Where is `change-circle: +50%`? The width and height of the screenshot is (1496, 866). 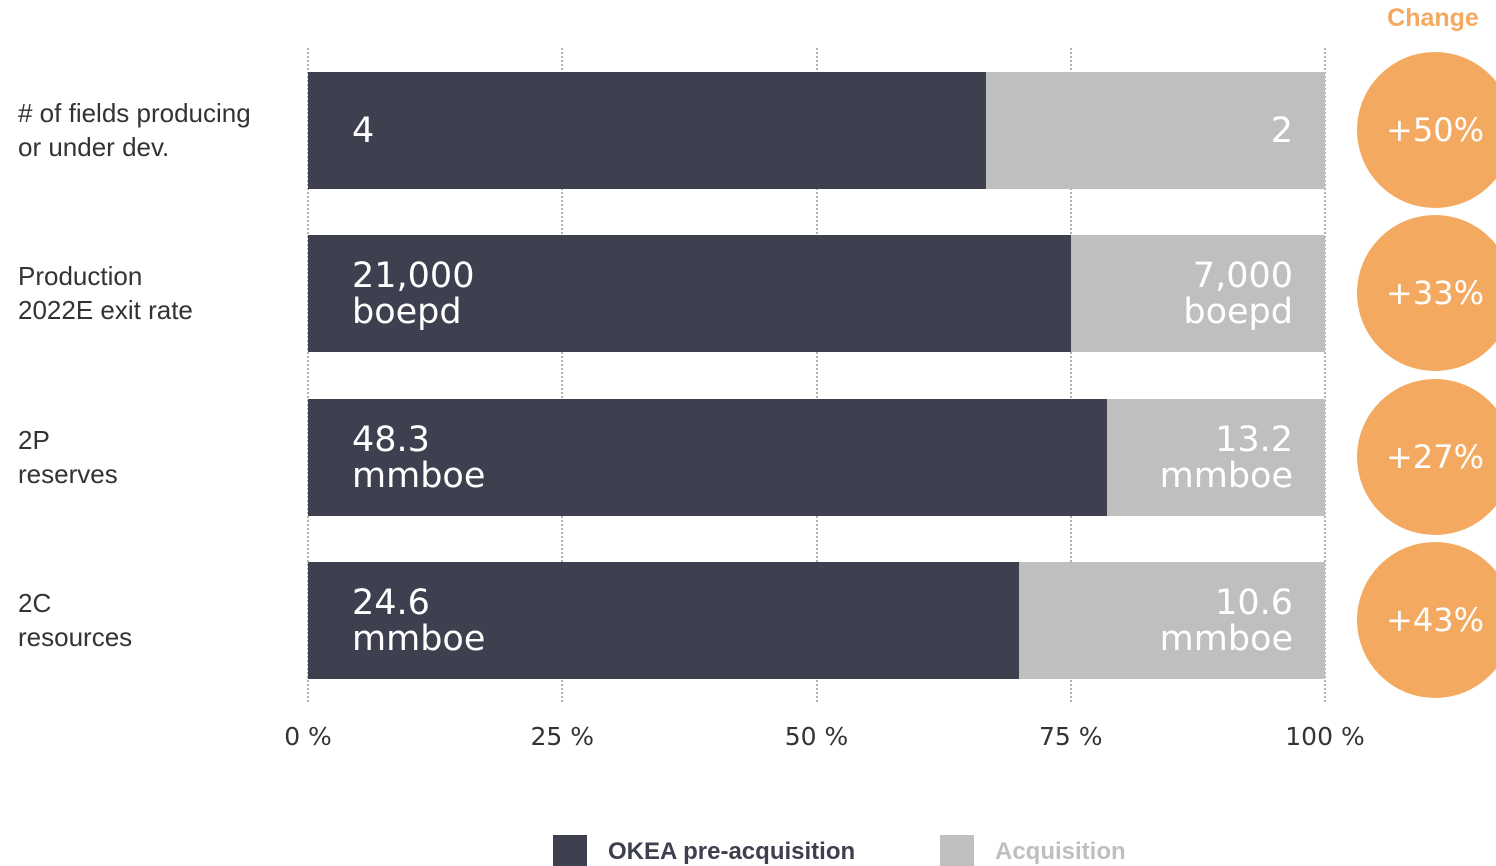
change-circle: +50% is located at coordinates (1426, 130).